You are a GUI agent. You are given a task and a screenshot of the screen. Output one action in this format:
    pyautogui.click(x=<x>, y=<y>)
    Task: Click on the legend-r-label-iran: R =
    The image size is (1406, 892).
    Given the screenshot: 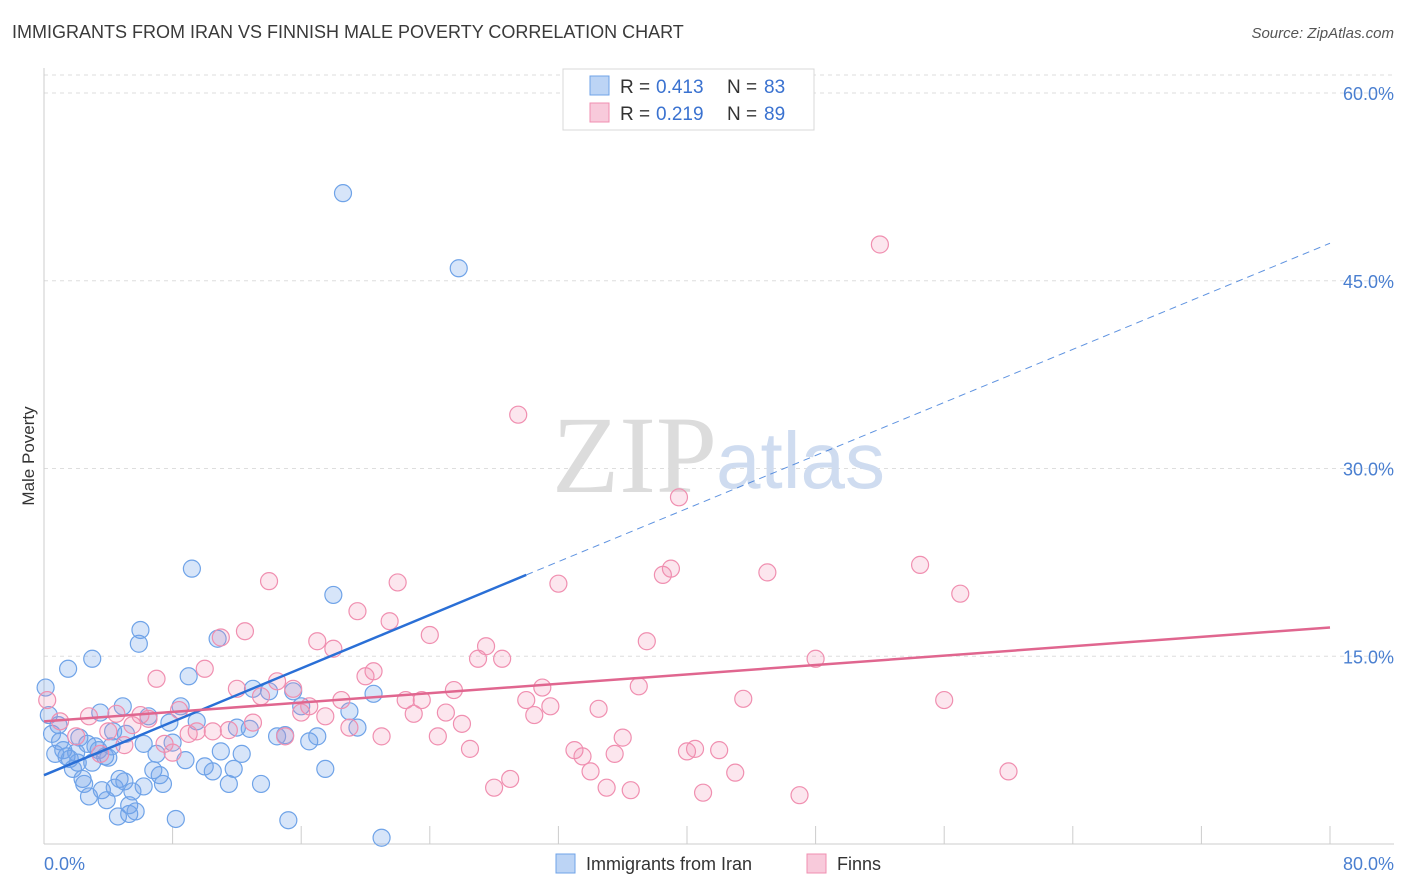 What is the action you would take?
    pyautogui.click(x=635, y=87)
    